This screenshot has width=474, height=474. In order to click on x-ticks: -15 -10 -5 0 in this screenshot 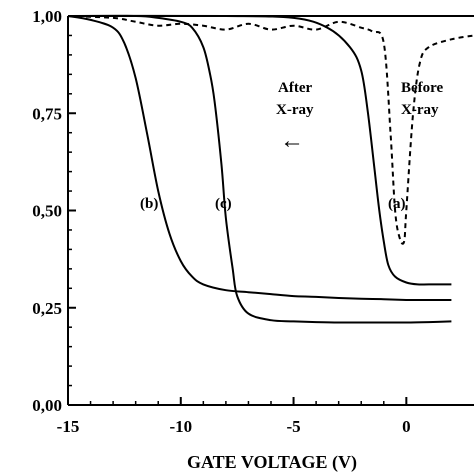, I will do `click(234, 416)`.